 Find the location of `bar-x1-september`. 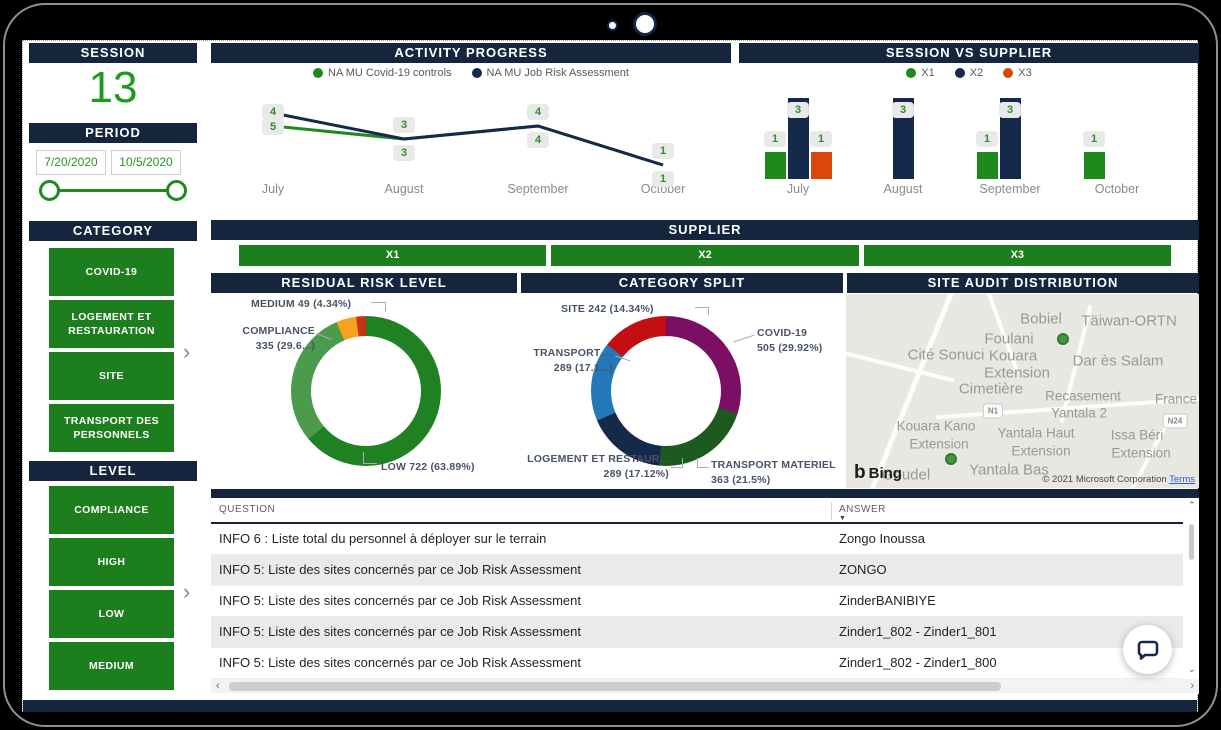

bar-x1-september is located at coordinates (987, 165).